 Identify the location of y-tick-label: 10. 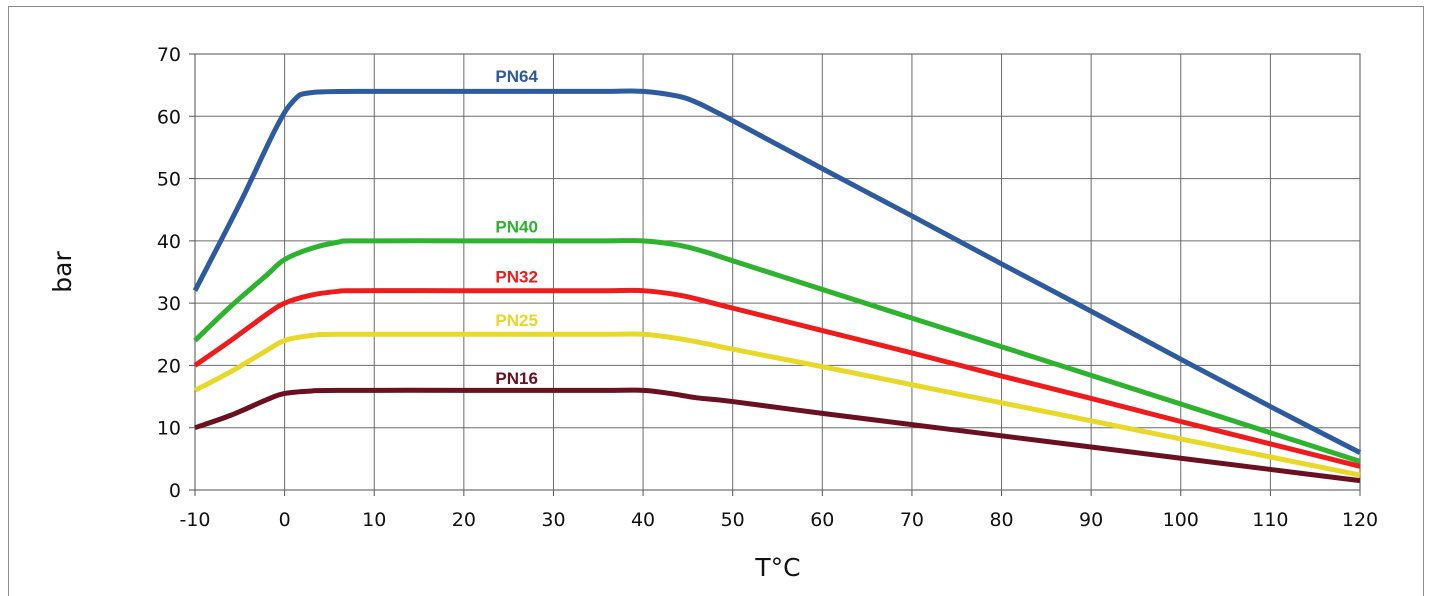
(169, 429).